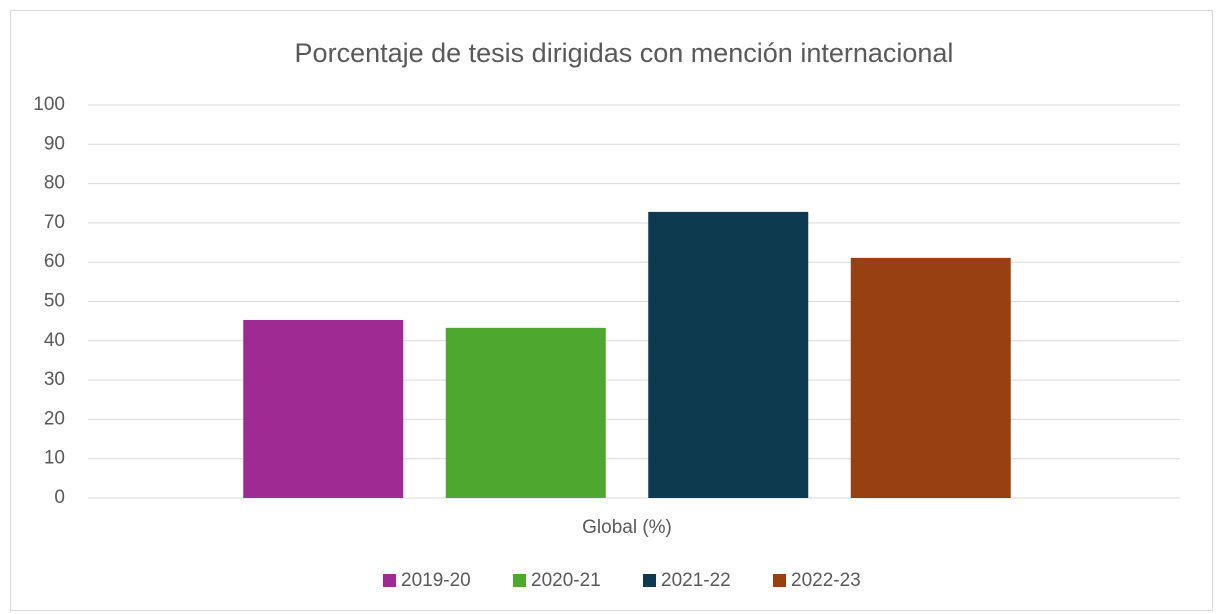 This screenshot has height=614, width=1223. I want to click on y-tick-label: 60, so click(54, 261).